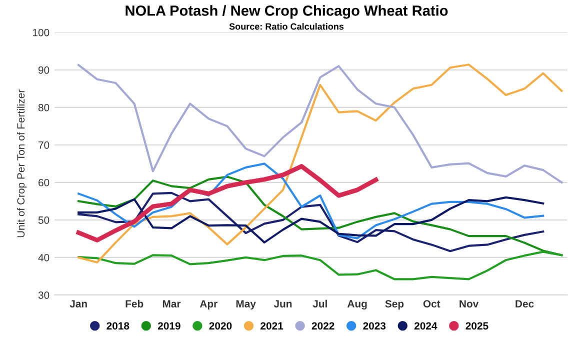 The width and height of the screenshot is (573, 341). What do you see at coordinates (44, 70) in the screenshot?
I see `y-tick-label: 90` at bounding box center [44, 70].